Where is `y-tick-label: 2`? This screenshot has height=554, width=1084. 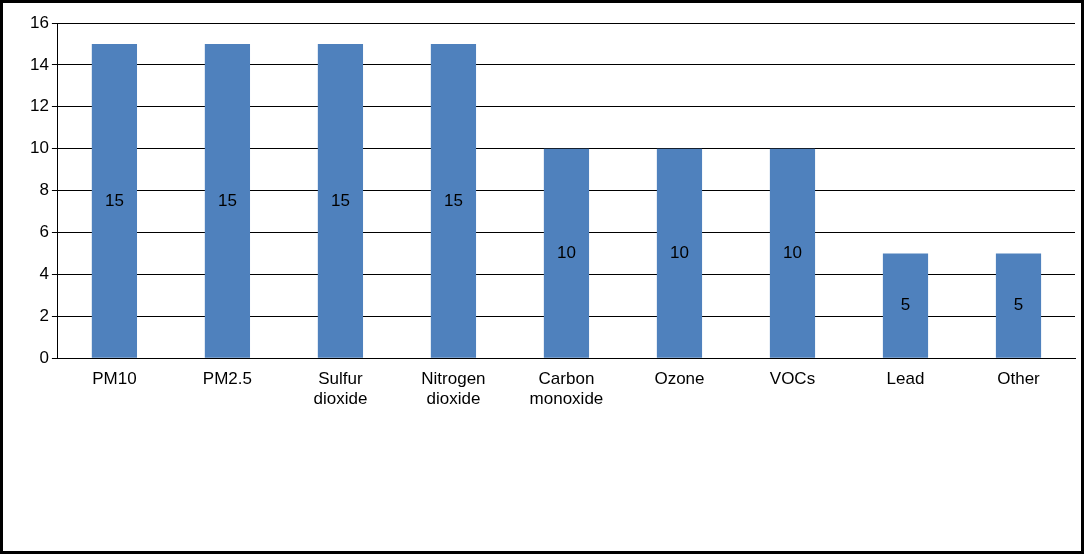 y-tick-label: 2 is located at coordinates (44, 315).